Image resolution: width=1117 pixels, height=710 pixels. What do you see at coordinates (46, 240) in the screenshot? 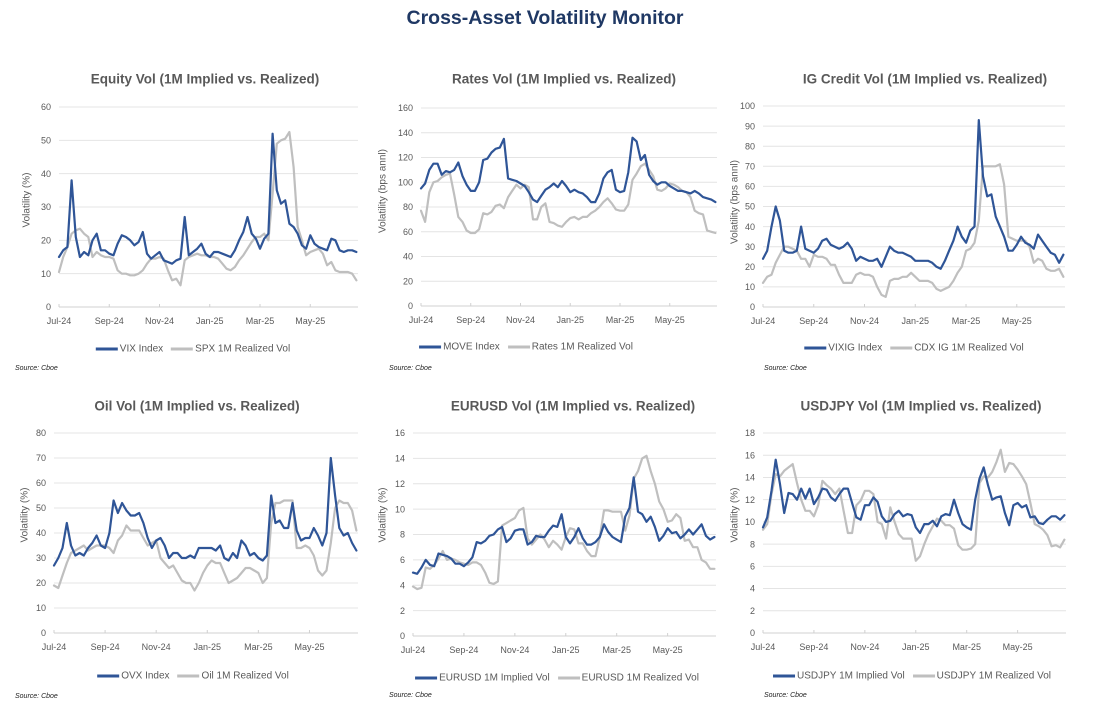
I see `y-tick-label: 20` at bounding box center [46, 240].